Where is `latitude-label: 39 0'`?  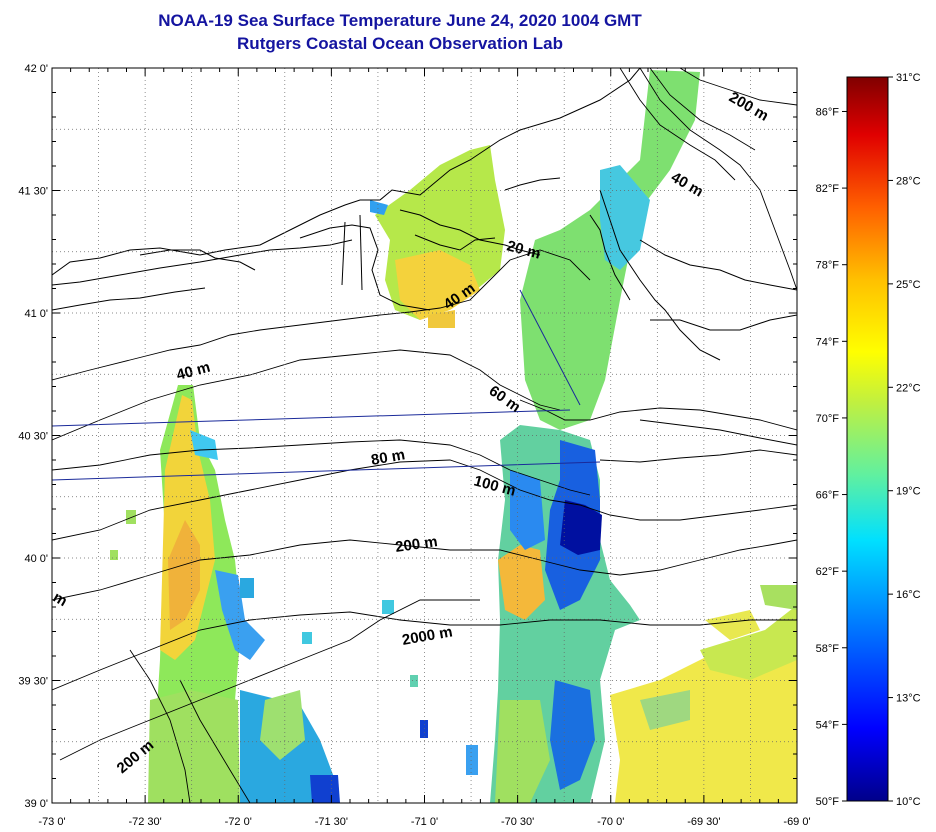
latitude-label: 39 0' is located at coordinates (36, 804).